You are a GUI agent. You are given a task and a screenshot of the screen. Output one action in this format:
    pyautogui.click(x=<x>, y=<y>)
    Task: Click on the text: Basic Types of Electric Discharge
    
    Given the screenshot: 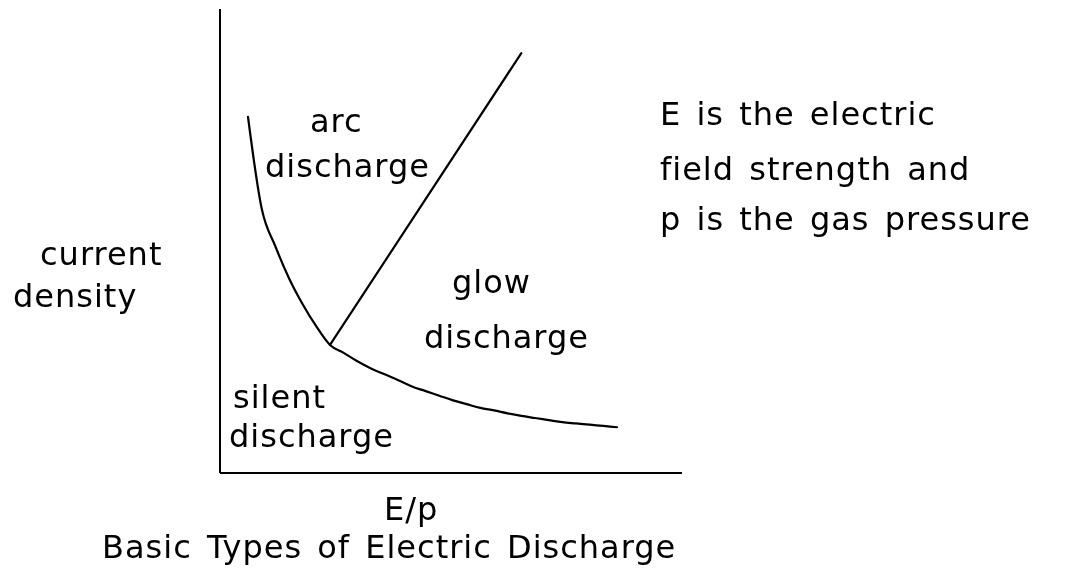 What is the action you would take?
    pyautogui.click(x=389, y=547)
    